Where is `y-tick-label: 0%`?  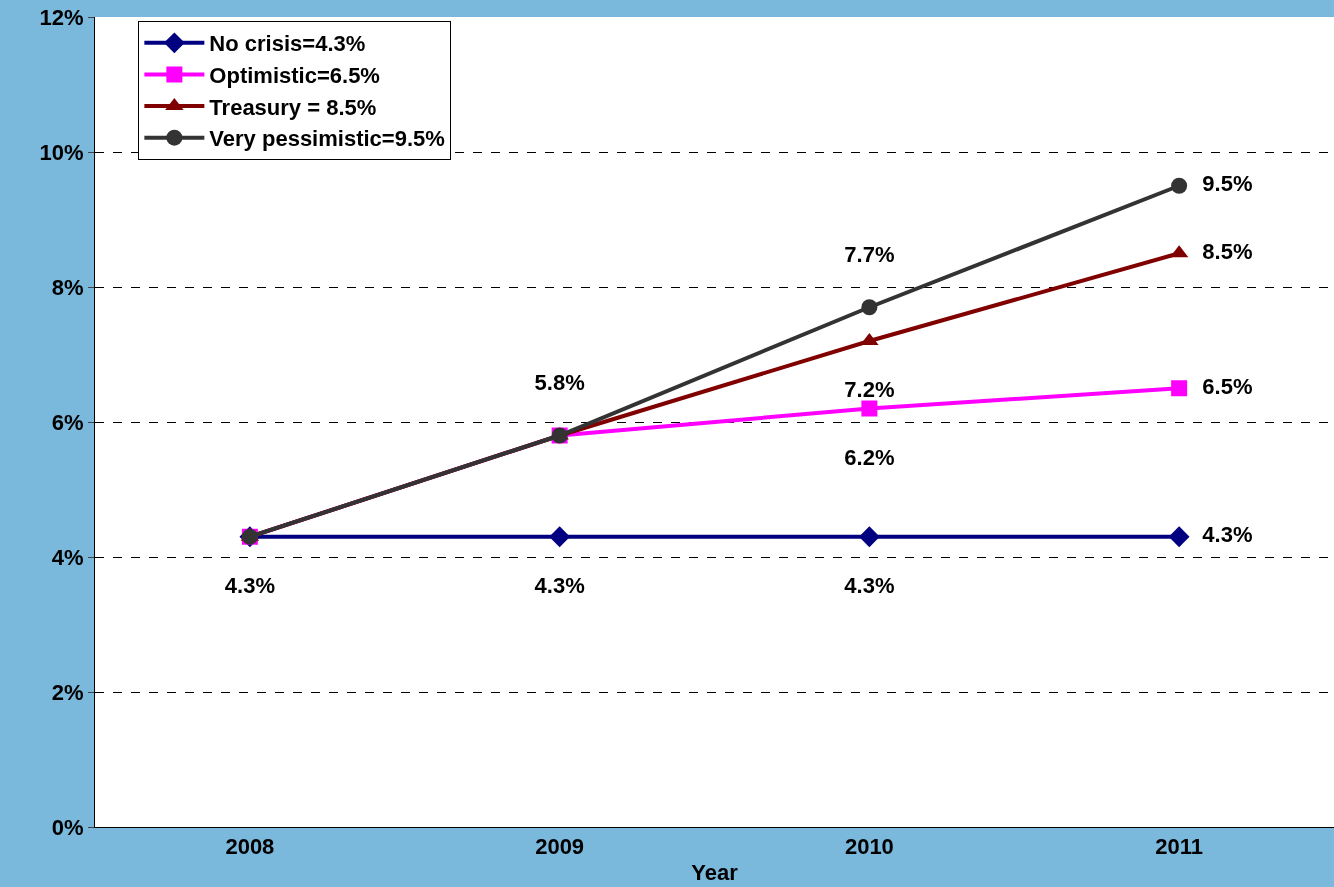 y-tick-label: 0% is located at coordinates (67, 827).